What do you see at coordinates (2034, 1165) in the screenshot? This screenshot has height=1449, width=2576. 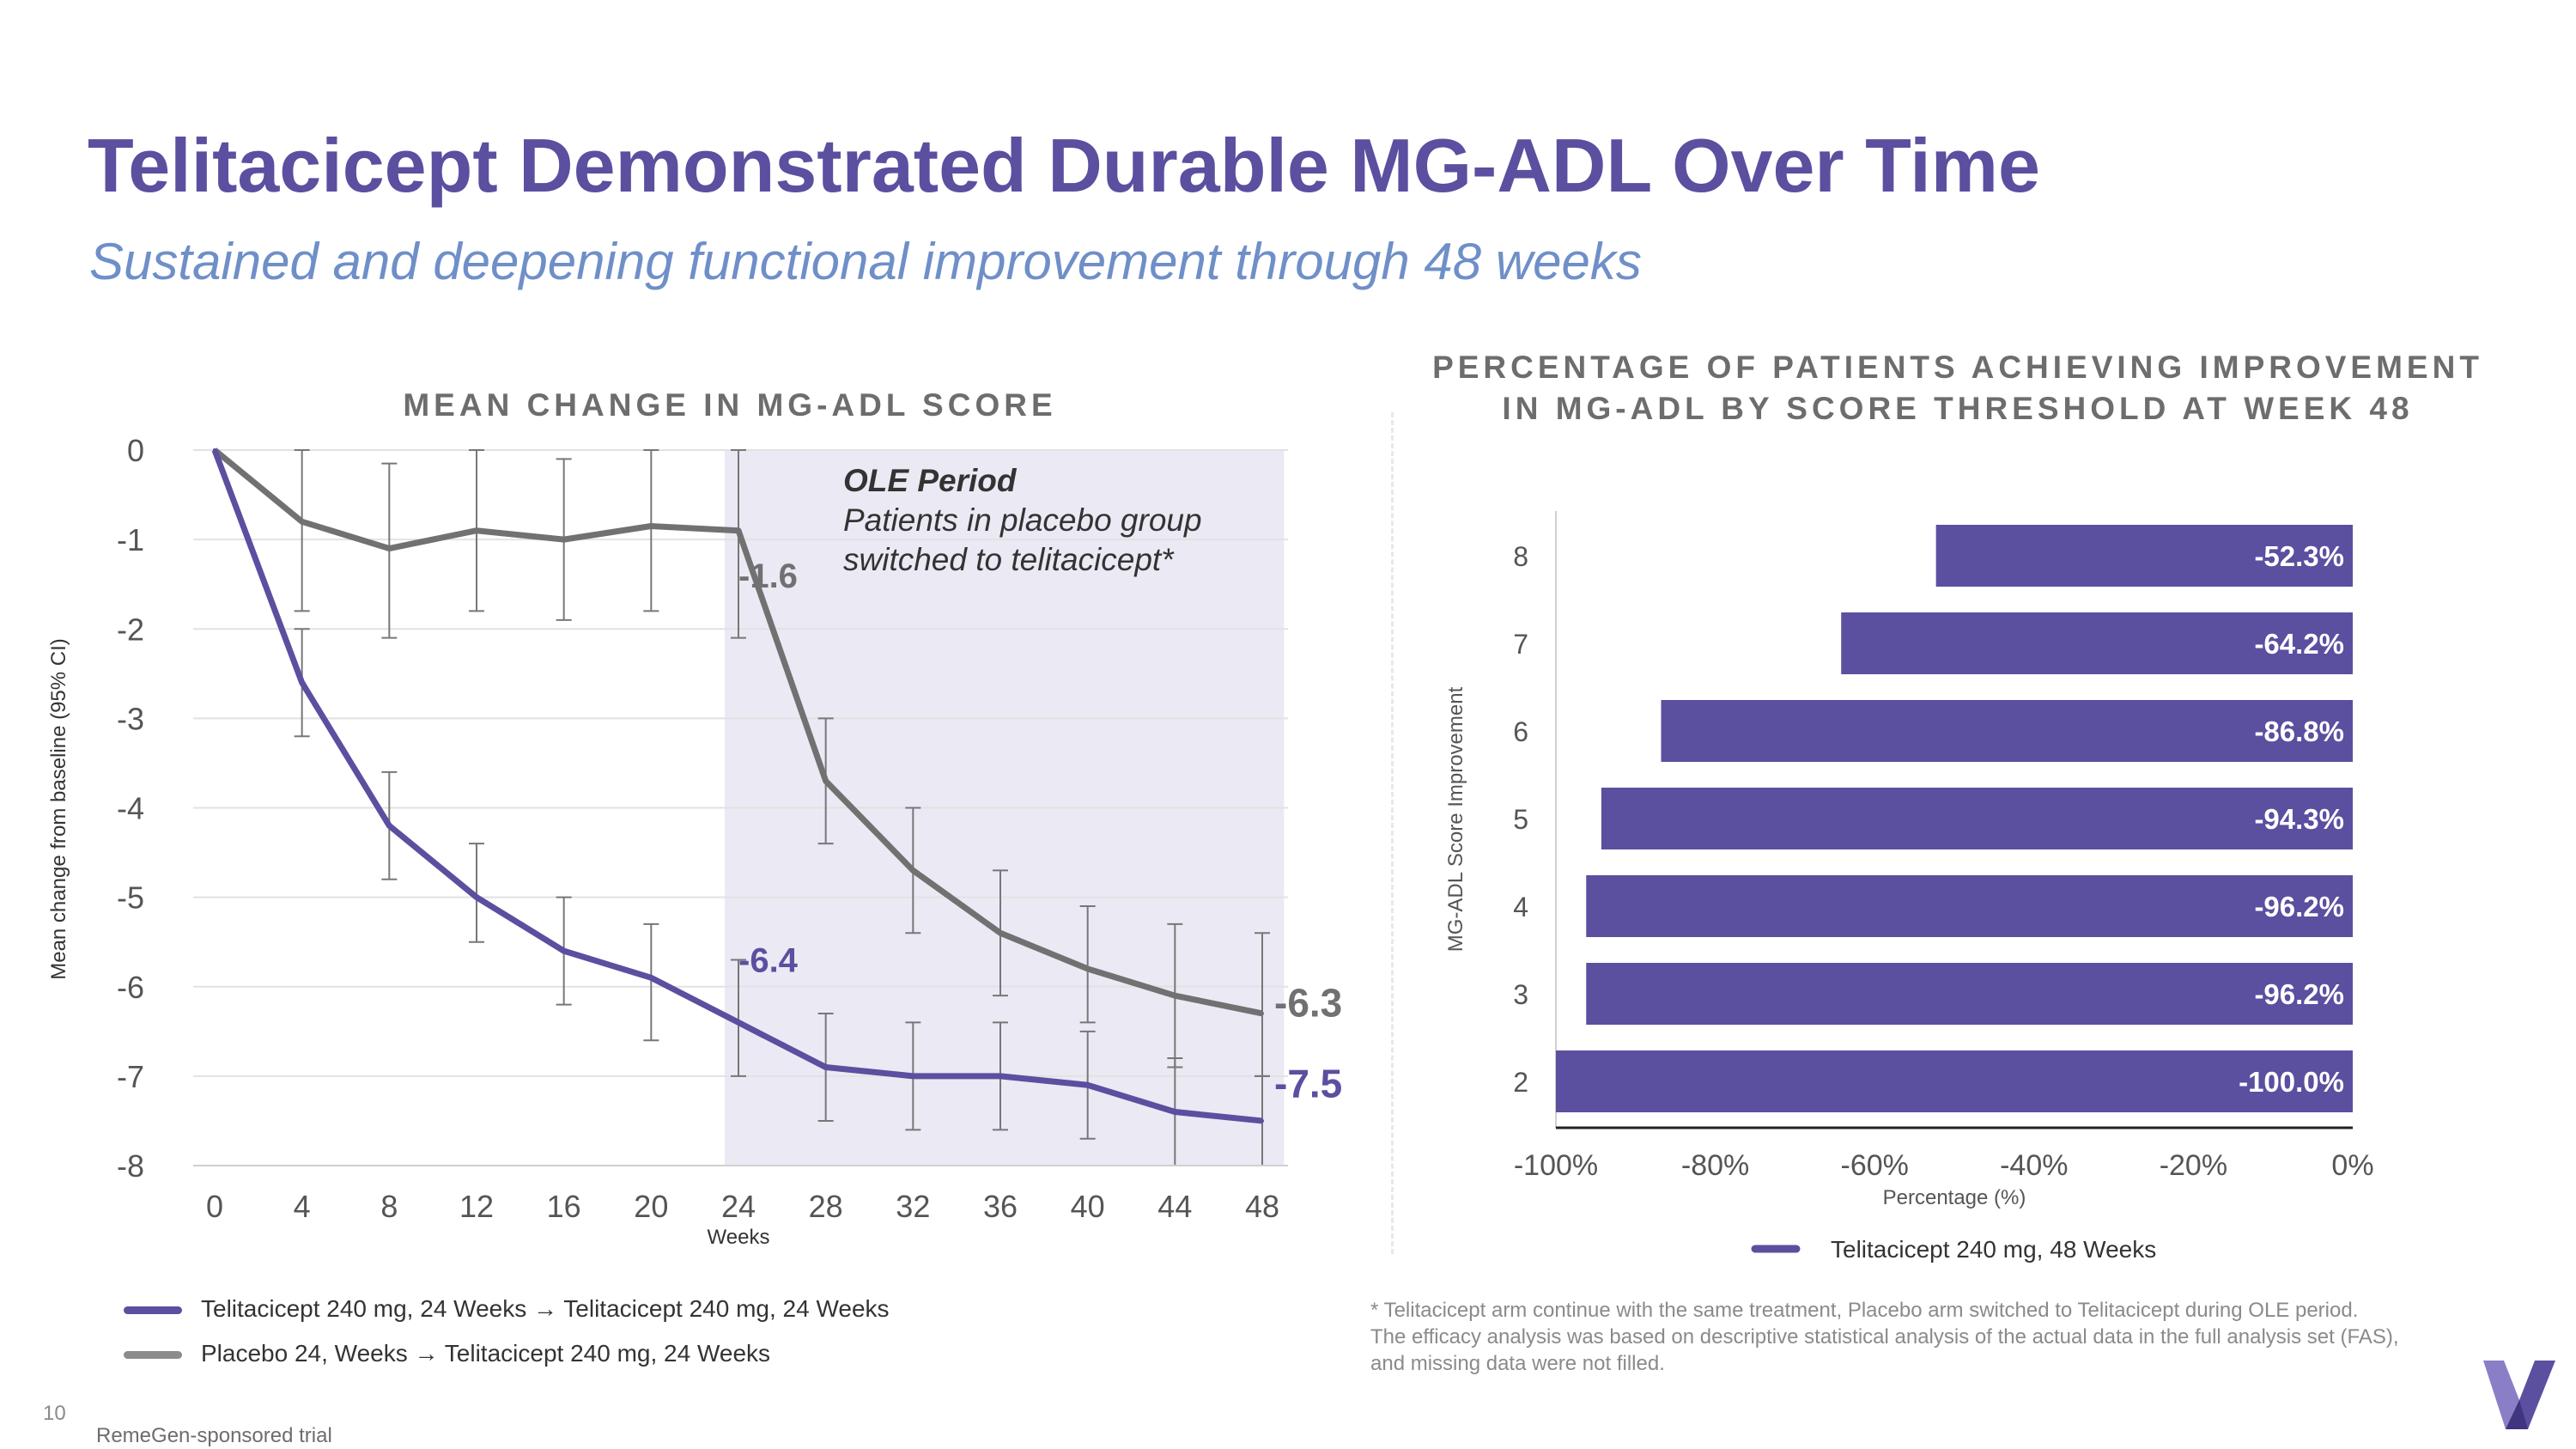 I see `x-tick-label: -40%` at bounding box center [2034, 1165].